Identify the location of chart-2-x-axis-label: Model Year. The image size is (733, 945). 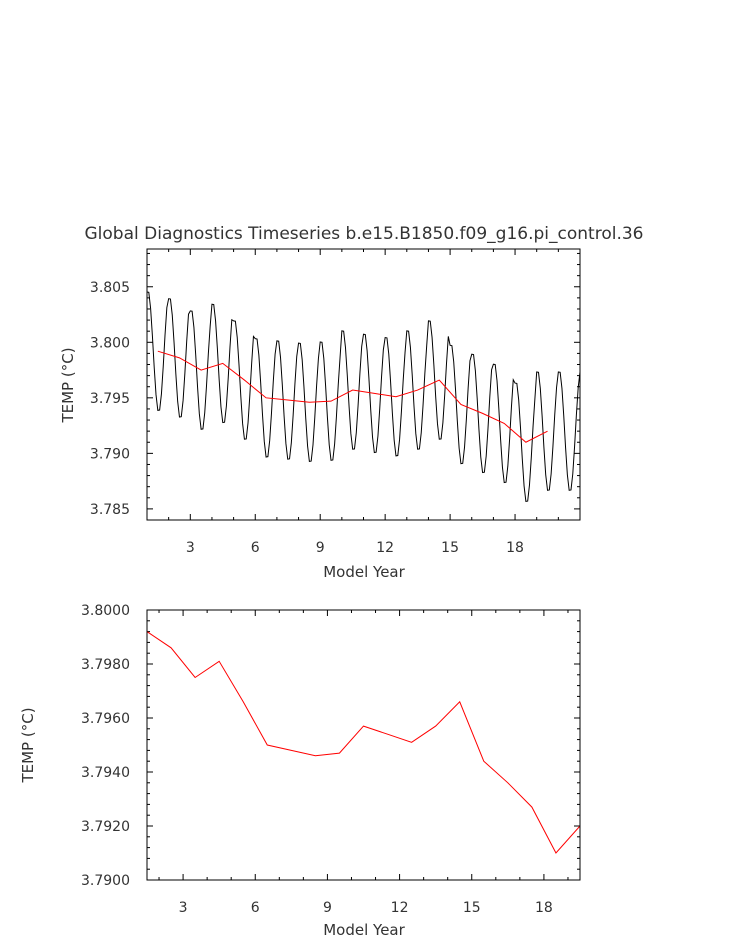
(364, 930).